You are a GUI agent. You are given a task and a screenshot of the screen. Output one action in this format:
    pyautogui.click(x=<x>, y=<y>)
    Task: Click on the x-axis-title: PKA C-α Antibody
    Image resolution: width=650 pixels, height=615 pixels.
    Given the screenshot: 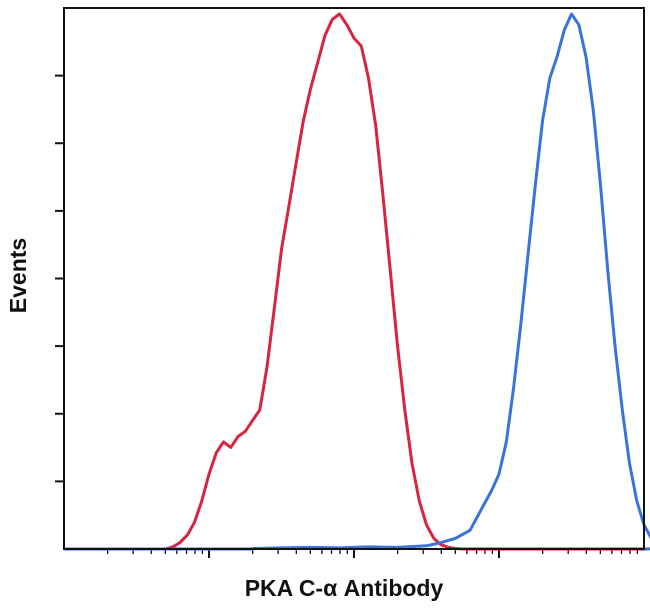 What is the action you would take?
    pyautogui.click(x=344, y=588)
    